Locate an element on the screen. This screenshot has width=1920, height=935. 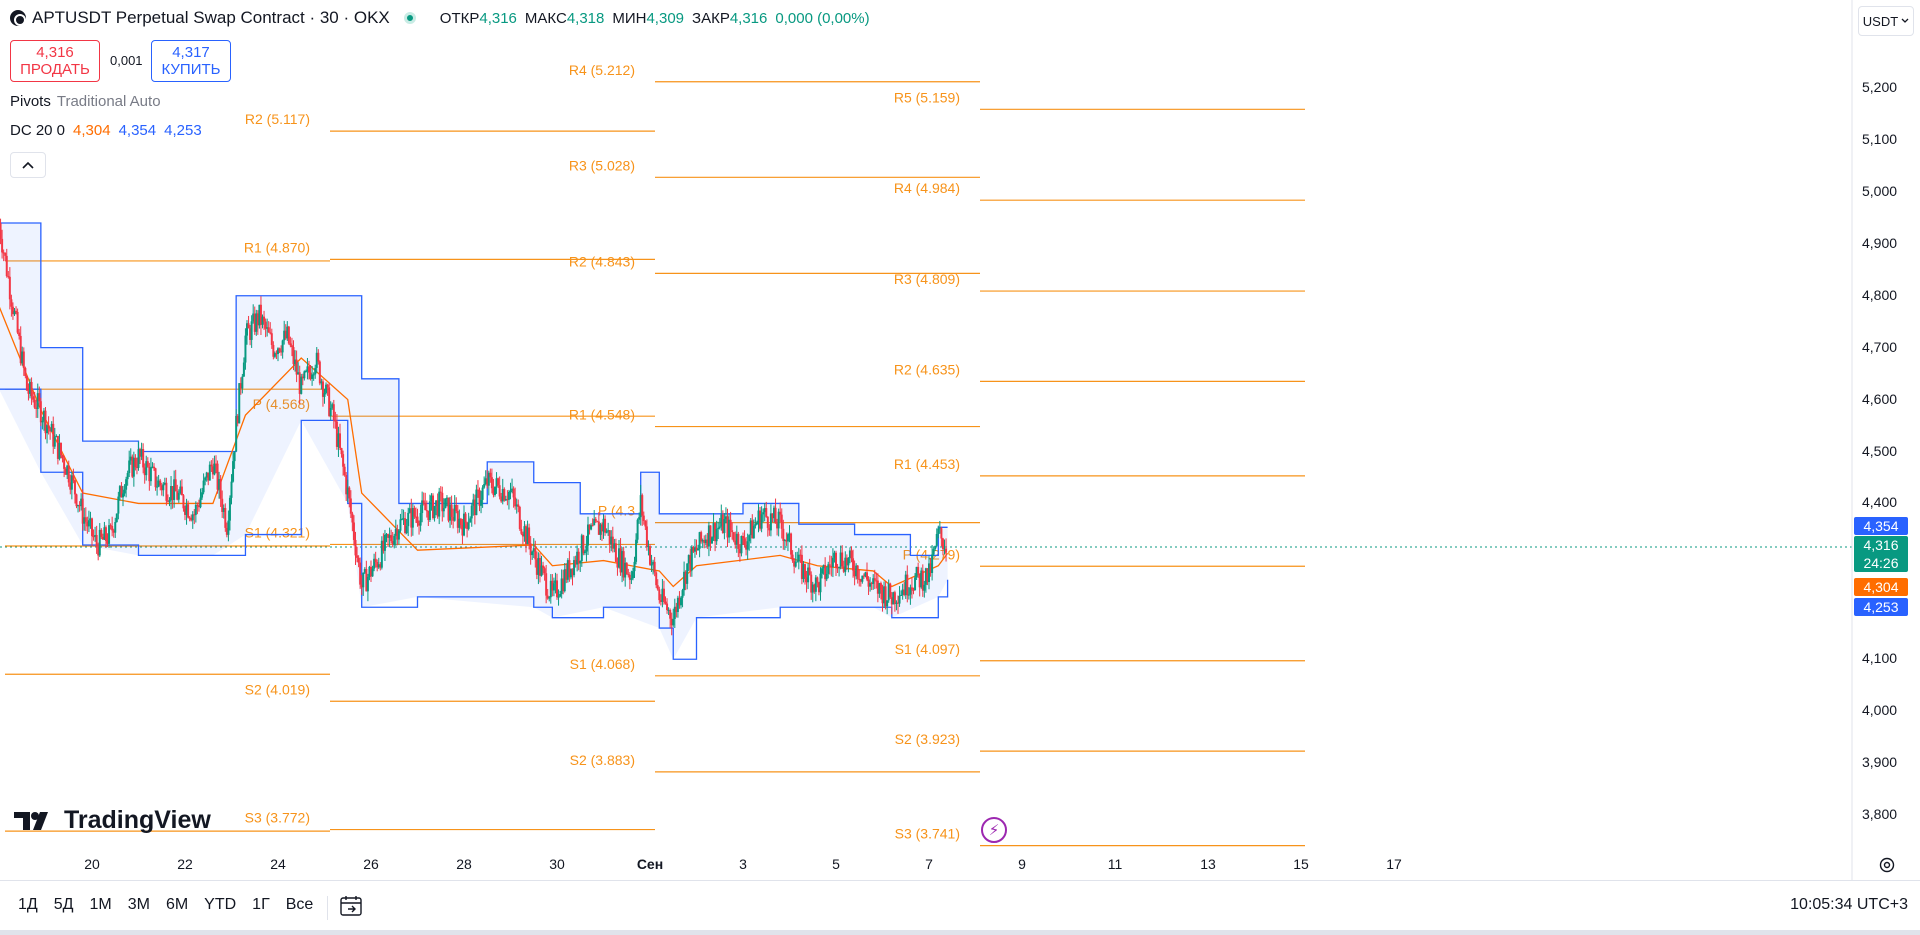
collapse-legend-button is located at coordinates (28, 165).